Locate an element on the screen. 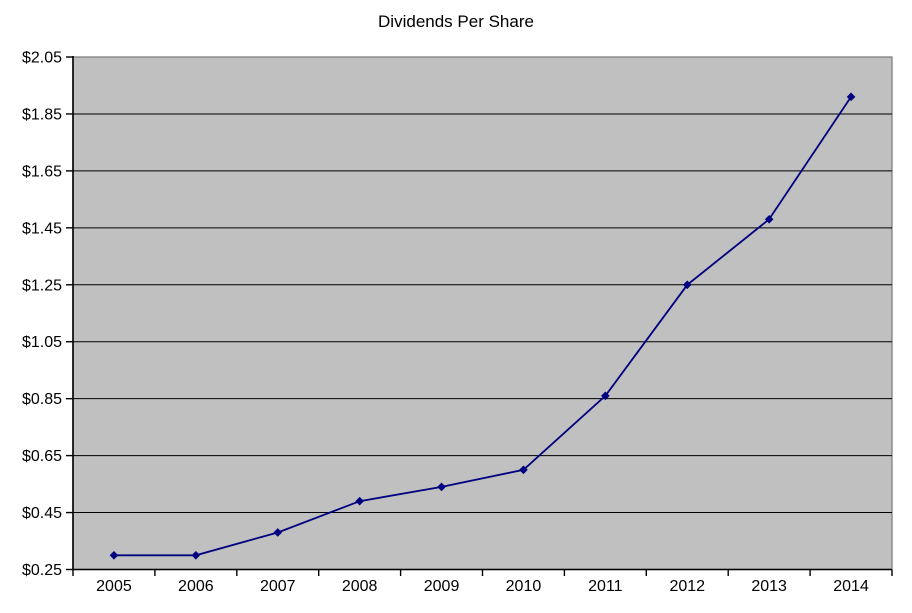 Image resolution: width=912 pixels, height=613 pixels. y-tick-label: $0.85 is located at coordinates (42, 399).